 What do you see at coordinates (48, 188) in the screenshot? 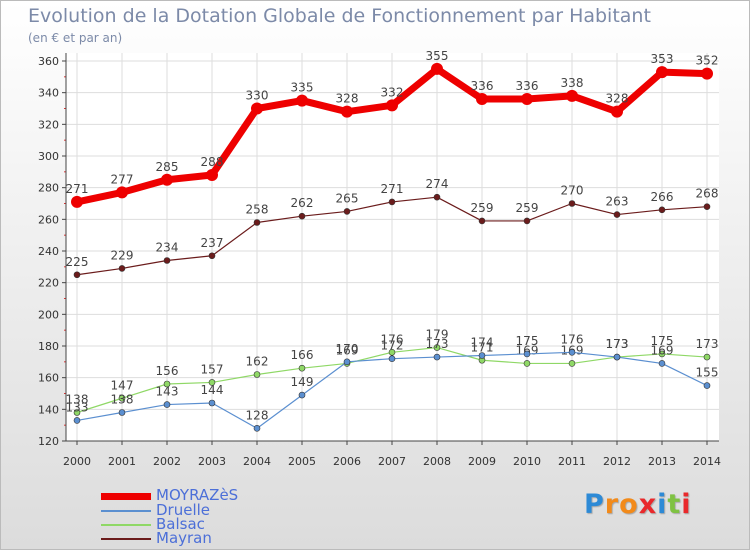
I see `y-tick-label: 280` at bounding box center [48, 188].